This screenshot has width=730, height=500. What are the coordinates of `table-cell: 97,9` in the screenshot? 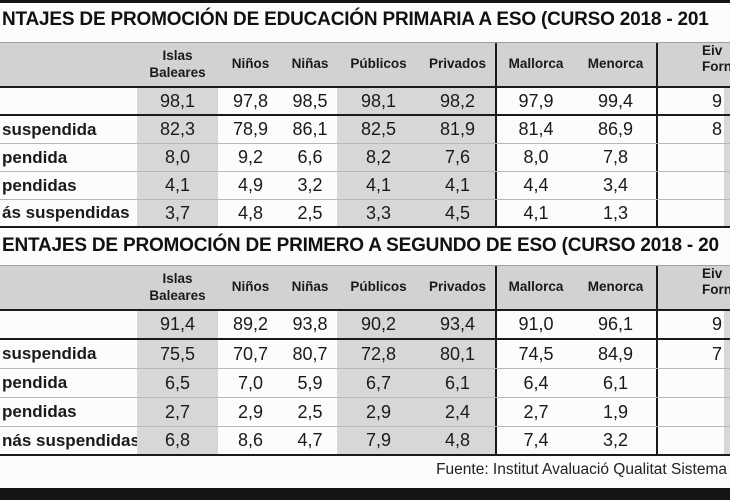 It's located at (536, 100).